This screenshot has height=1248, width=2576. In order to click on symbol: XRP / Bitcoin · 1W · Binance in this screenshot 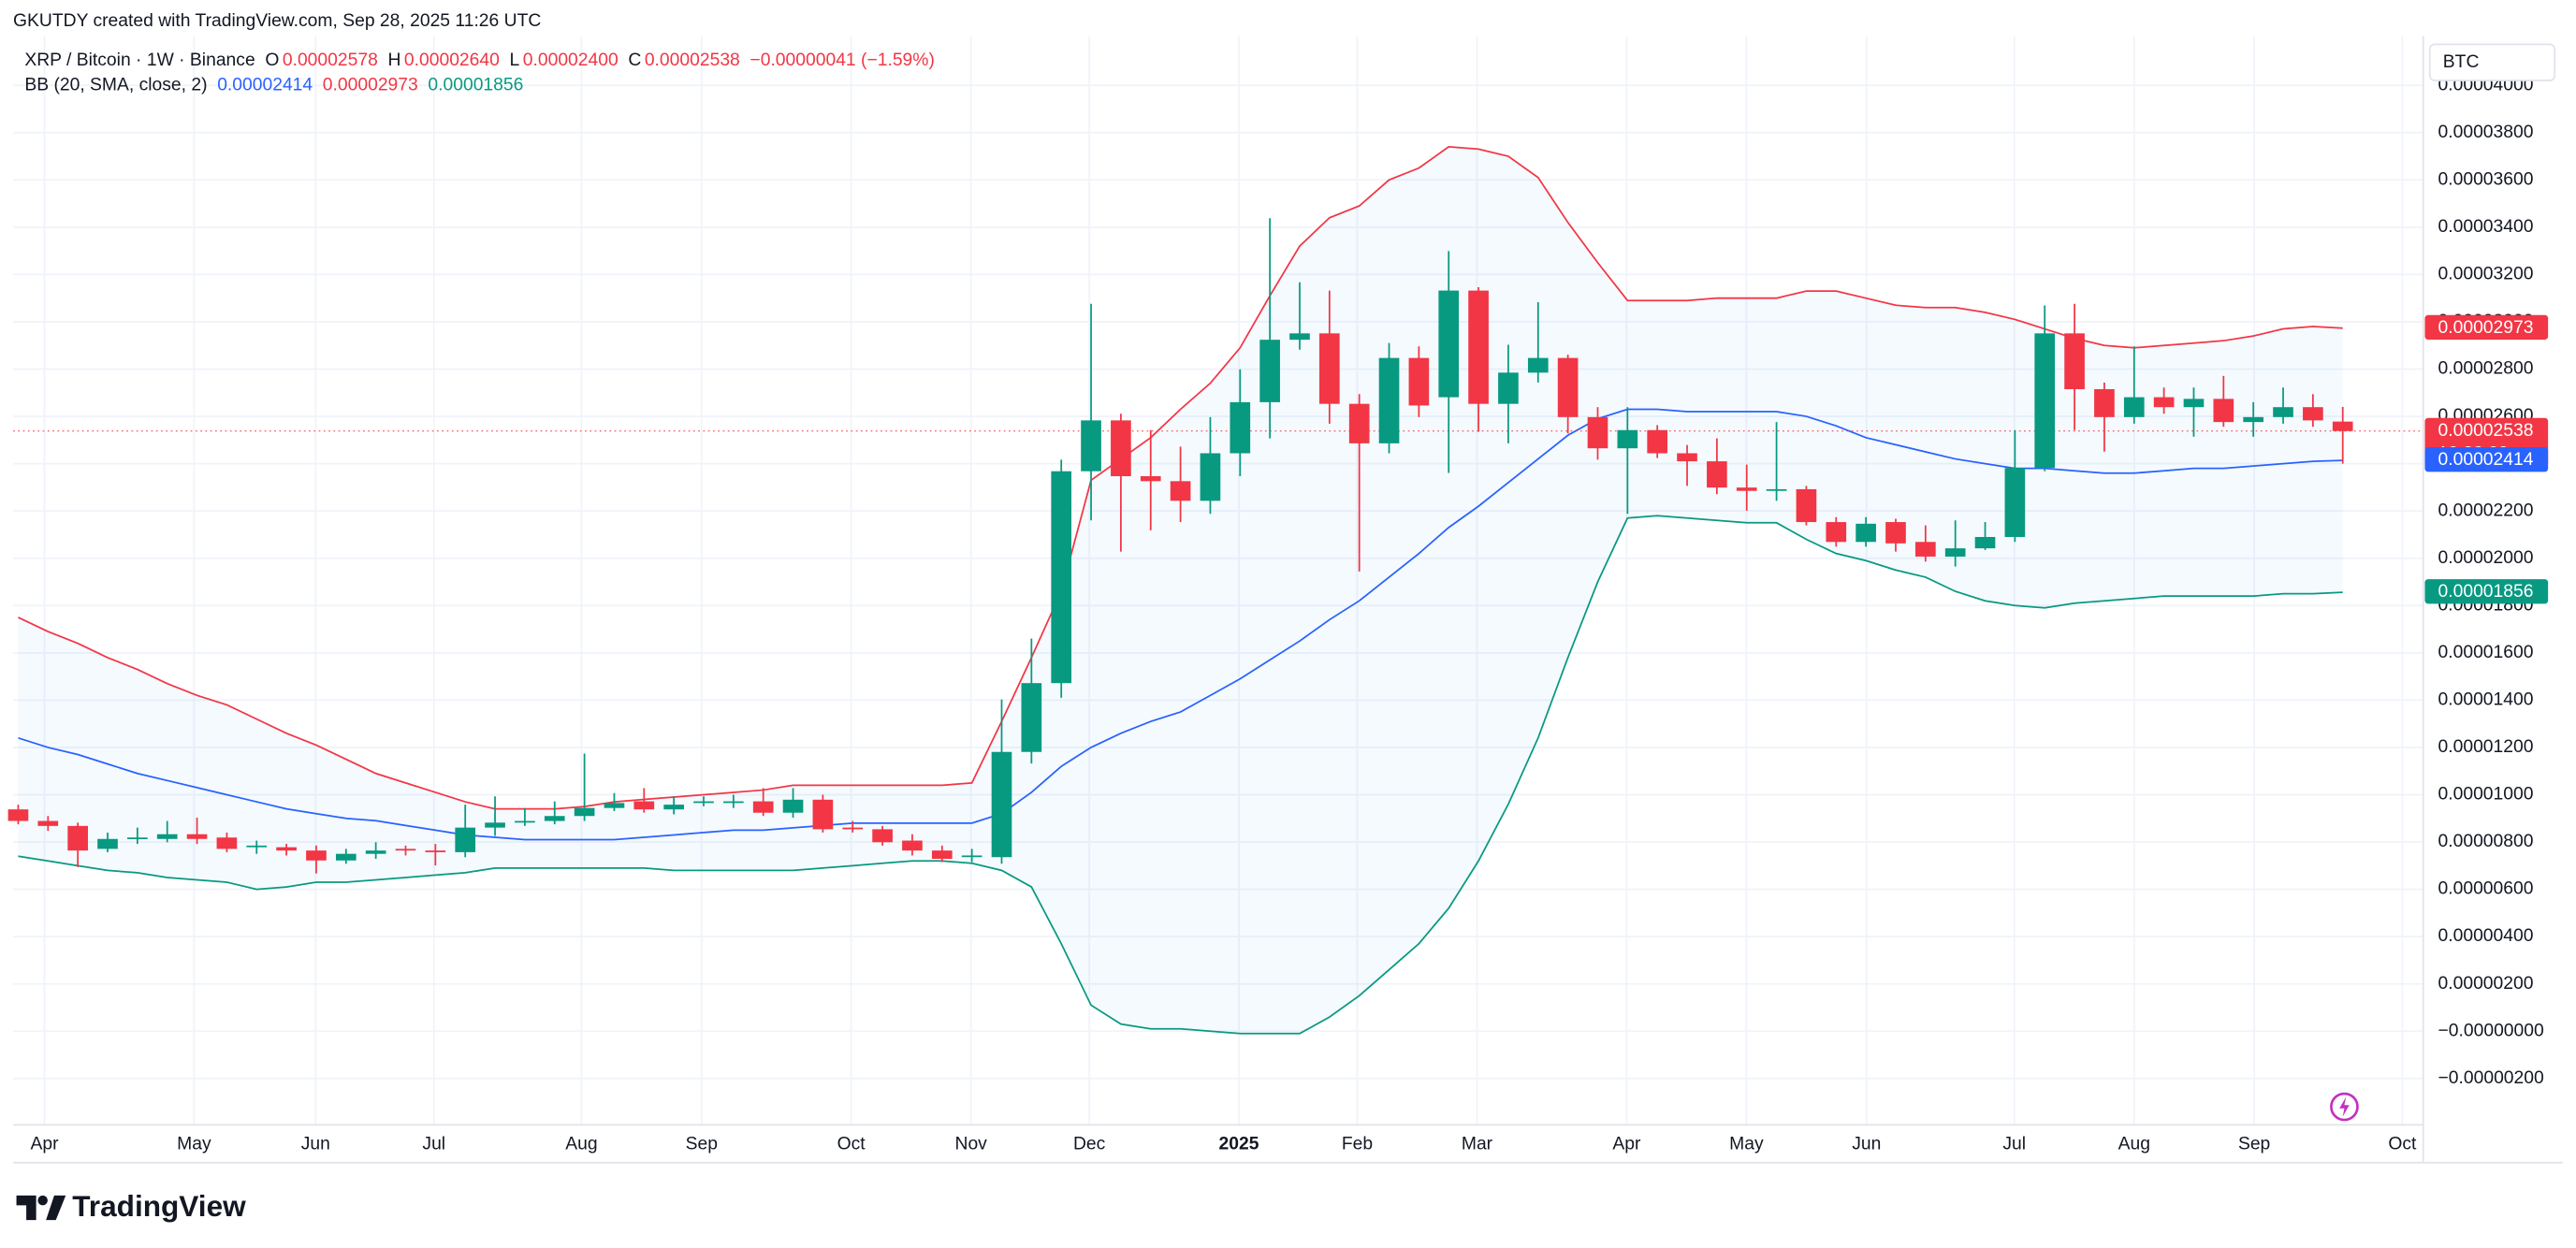, I will do `click(139, 60)`.